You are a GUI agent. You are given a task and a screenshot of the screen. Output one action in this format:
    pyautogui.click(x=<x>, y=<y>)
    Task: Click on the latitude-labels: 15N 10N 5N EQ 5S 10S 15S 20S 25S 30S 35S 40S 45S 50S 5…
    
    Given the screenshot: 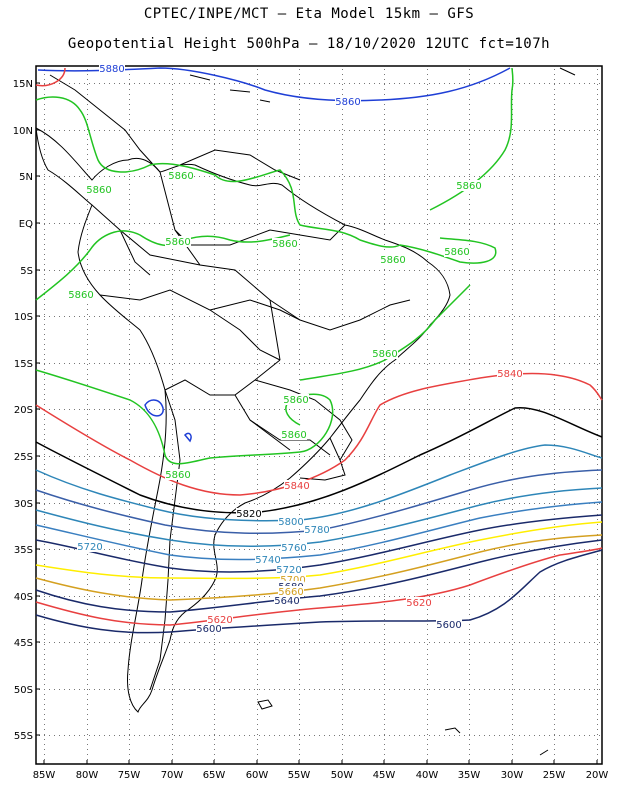 What is the action you would take?
    pyautogui.click(x=26, y=410)
    